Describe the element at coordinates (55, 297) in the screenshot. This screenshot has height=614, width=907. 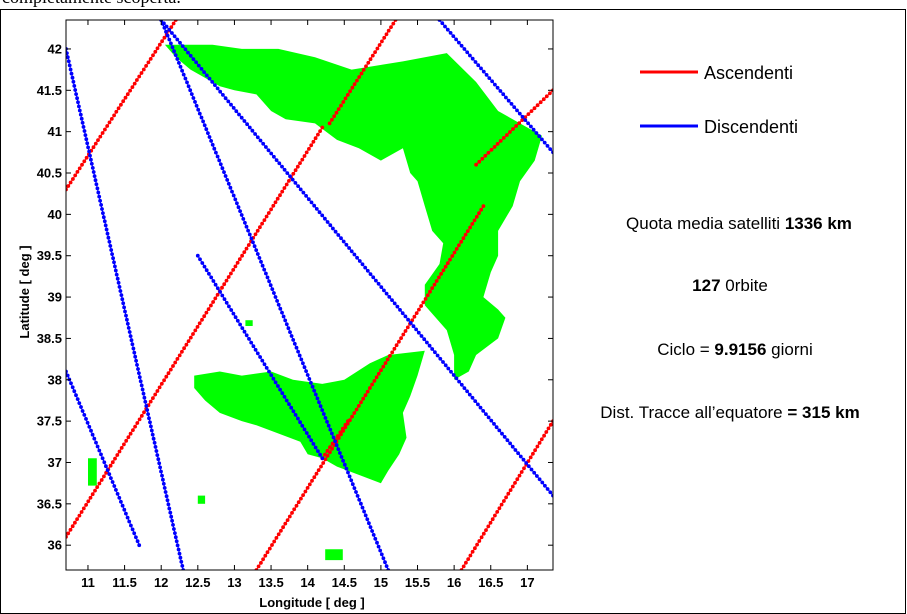
I see `y-tick-label: 39` at that location.